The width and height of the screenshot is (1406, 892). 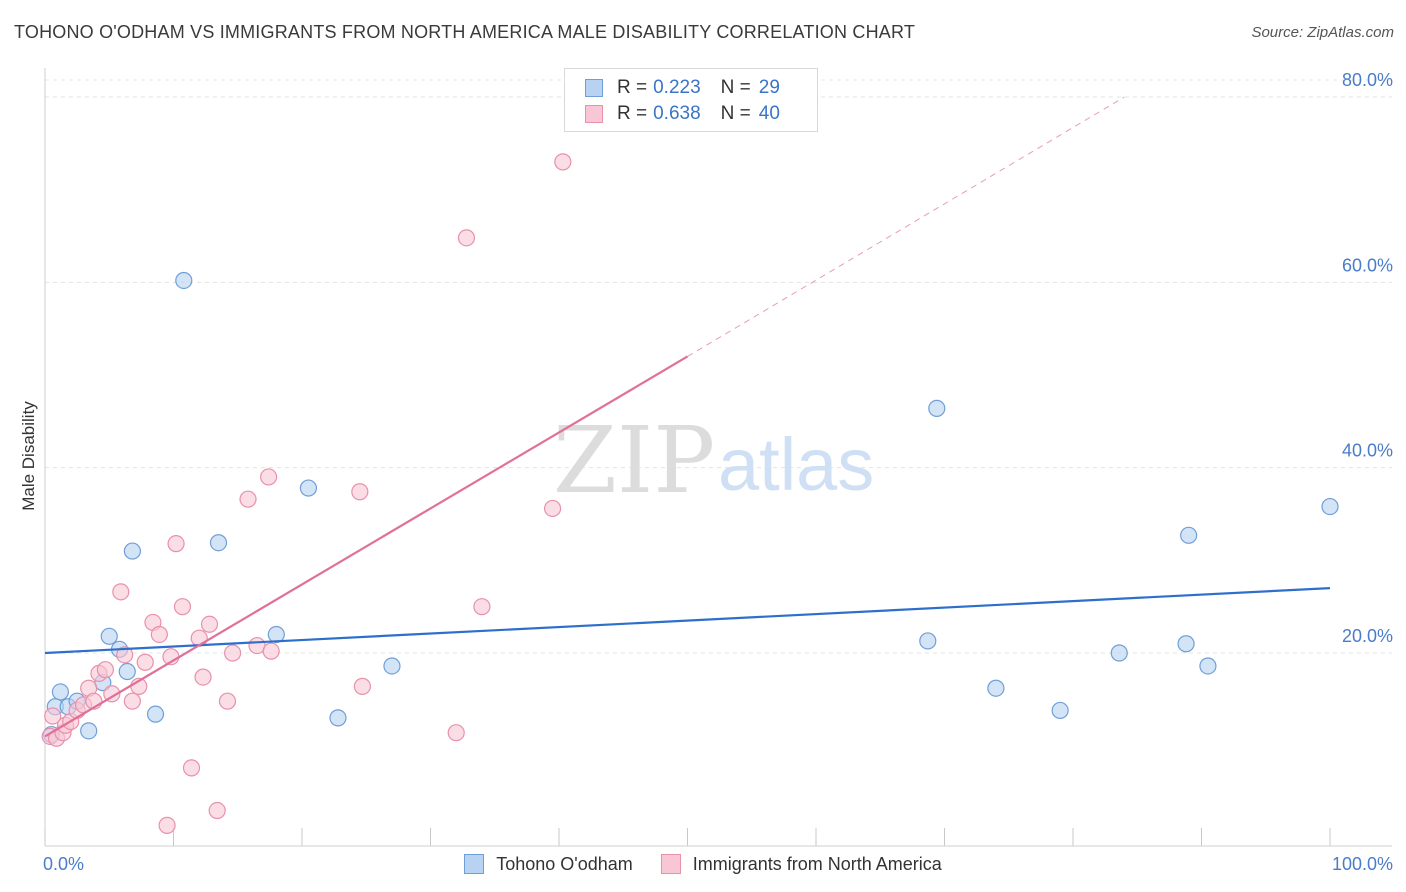 What do you see at coordinates (1367, 80) in the screenshot?
I see `y-tick-label: 80.0%` at bounding box center [1367, 80].